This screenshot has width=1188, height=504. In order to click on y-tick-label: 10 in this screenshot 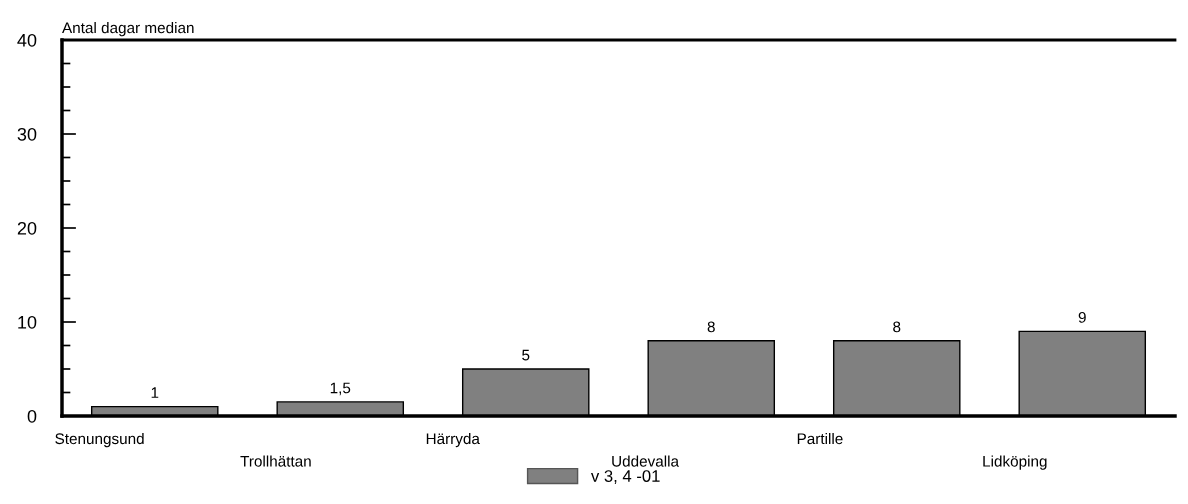, I will do `click(27, 322)`.